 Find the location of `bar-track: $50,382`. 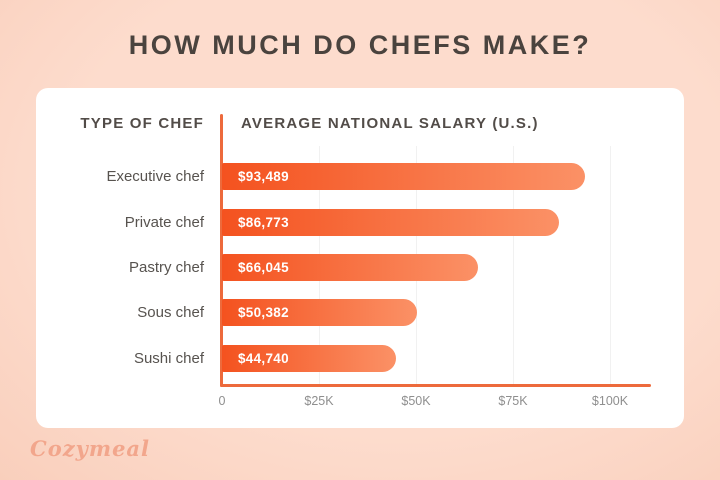

bar-track: $50,382 is located at coordinates (416, 313).